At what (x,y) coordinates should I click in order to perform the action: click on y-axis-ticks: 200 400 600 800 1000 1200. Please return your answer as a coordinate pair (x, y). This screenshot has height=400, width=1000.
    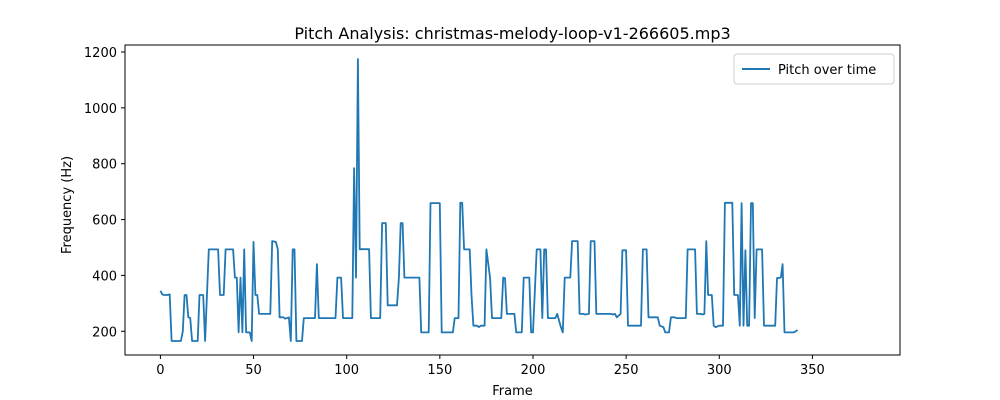
    Looking at the image, I should click on (104, 193).